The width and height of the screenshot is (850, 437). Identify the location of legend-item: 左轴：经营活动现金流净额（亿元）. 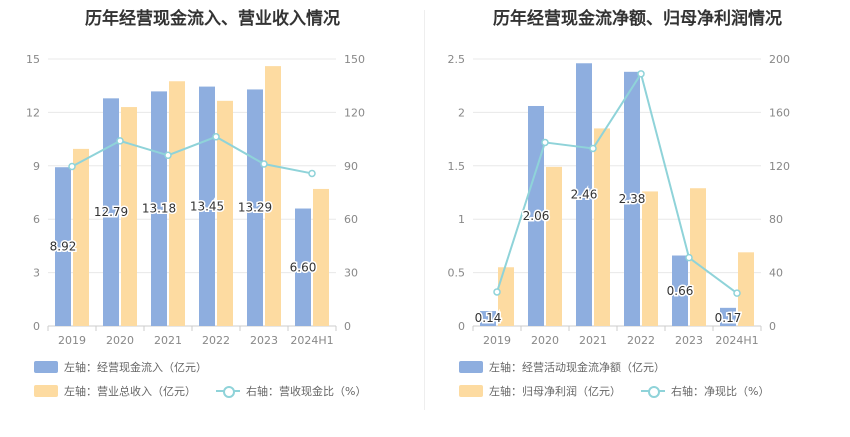
(562, 367).